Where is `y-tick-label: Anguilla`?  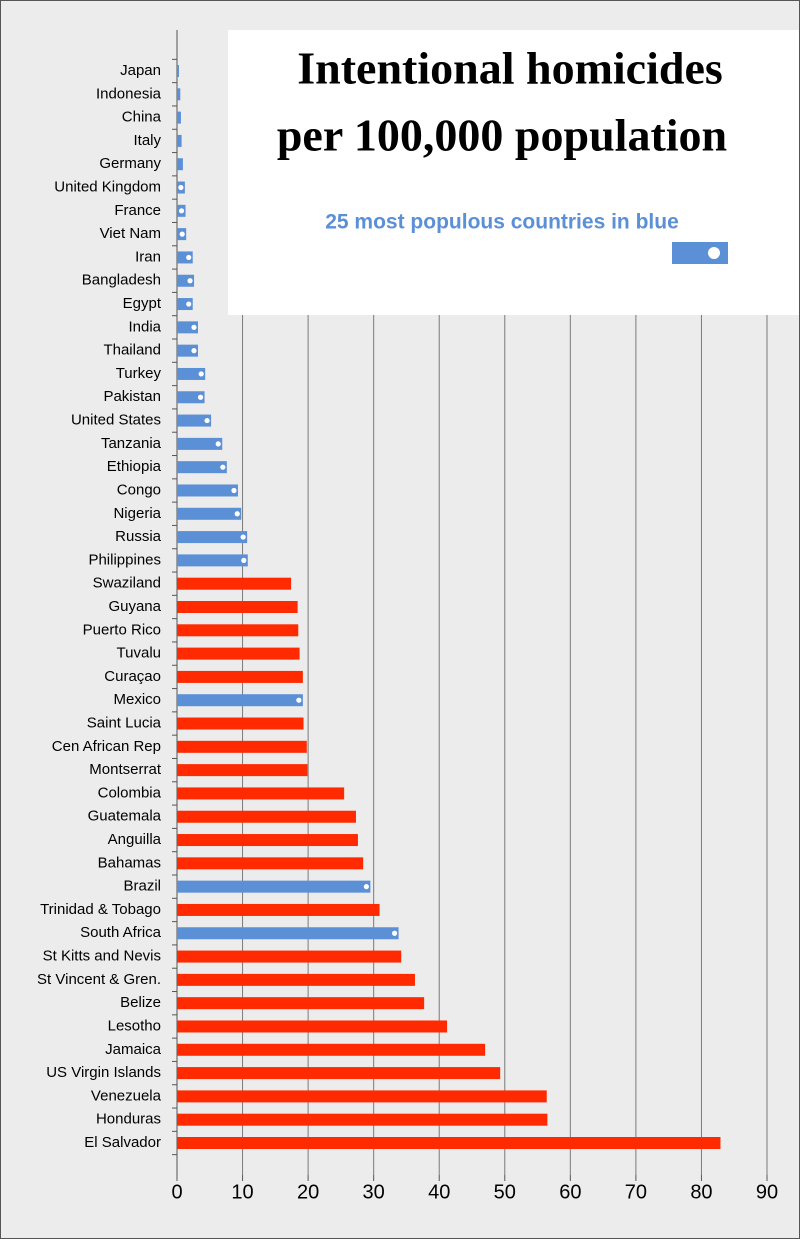
y-tick-label: Anguilla is located at coordinates (135, 839).